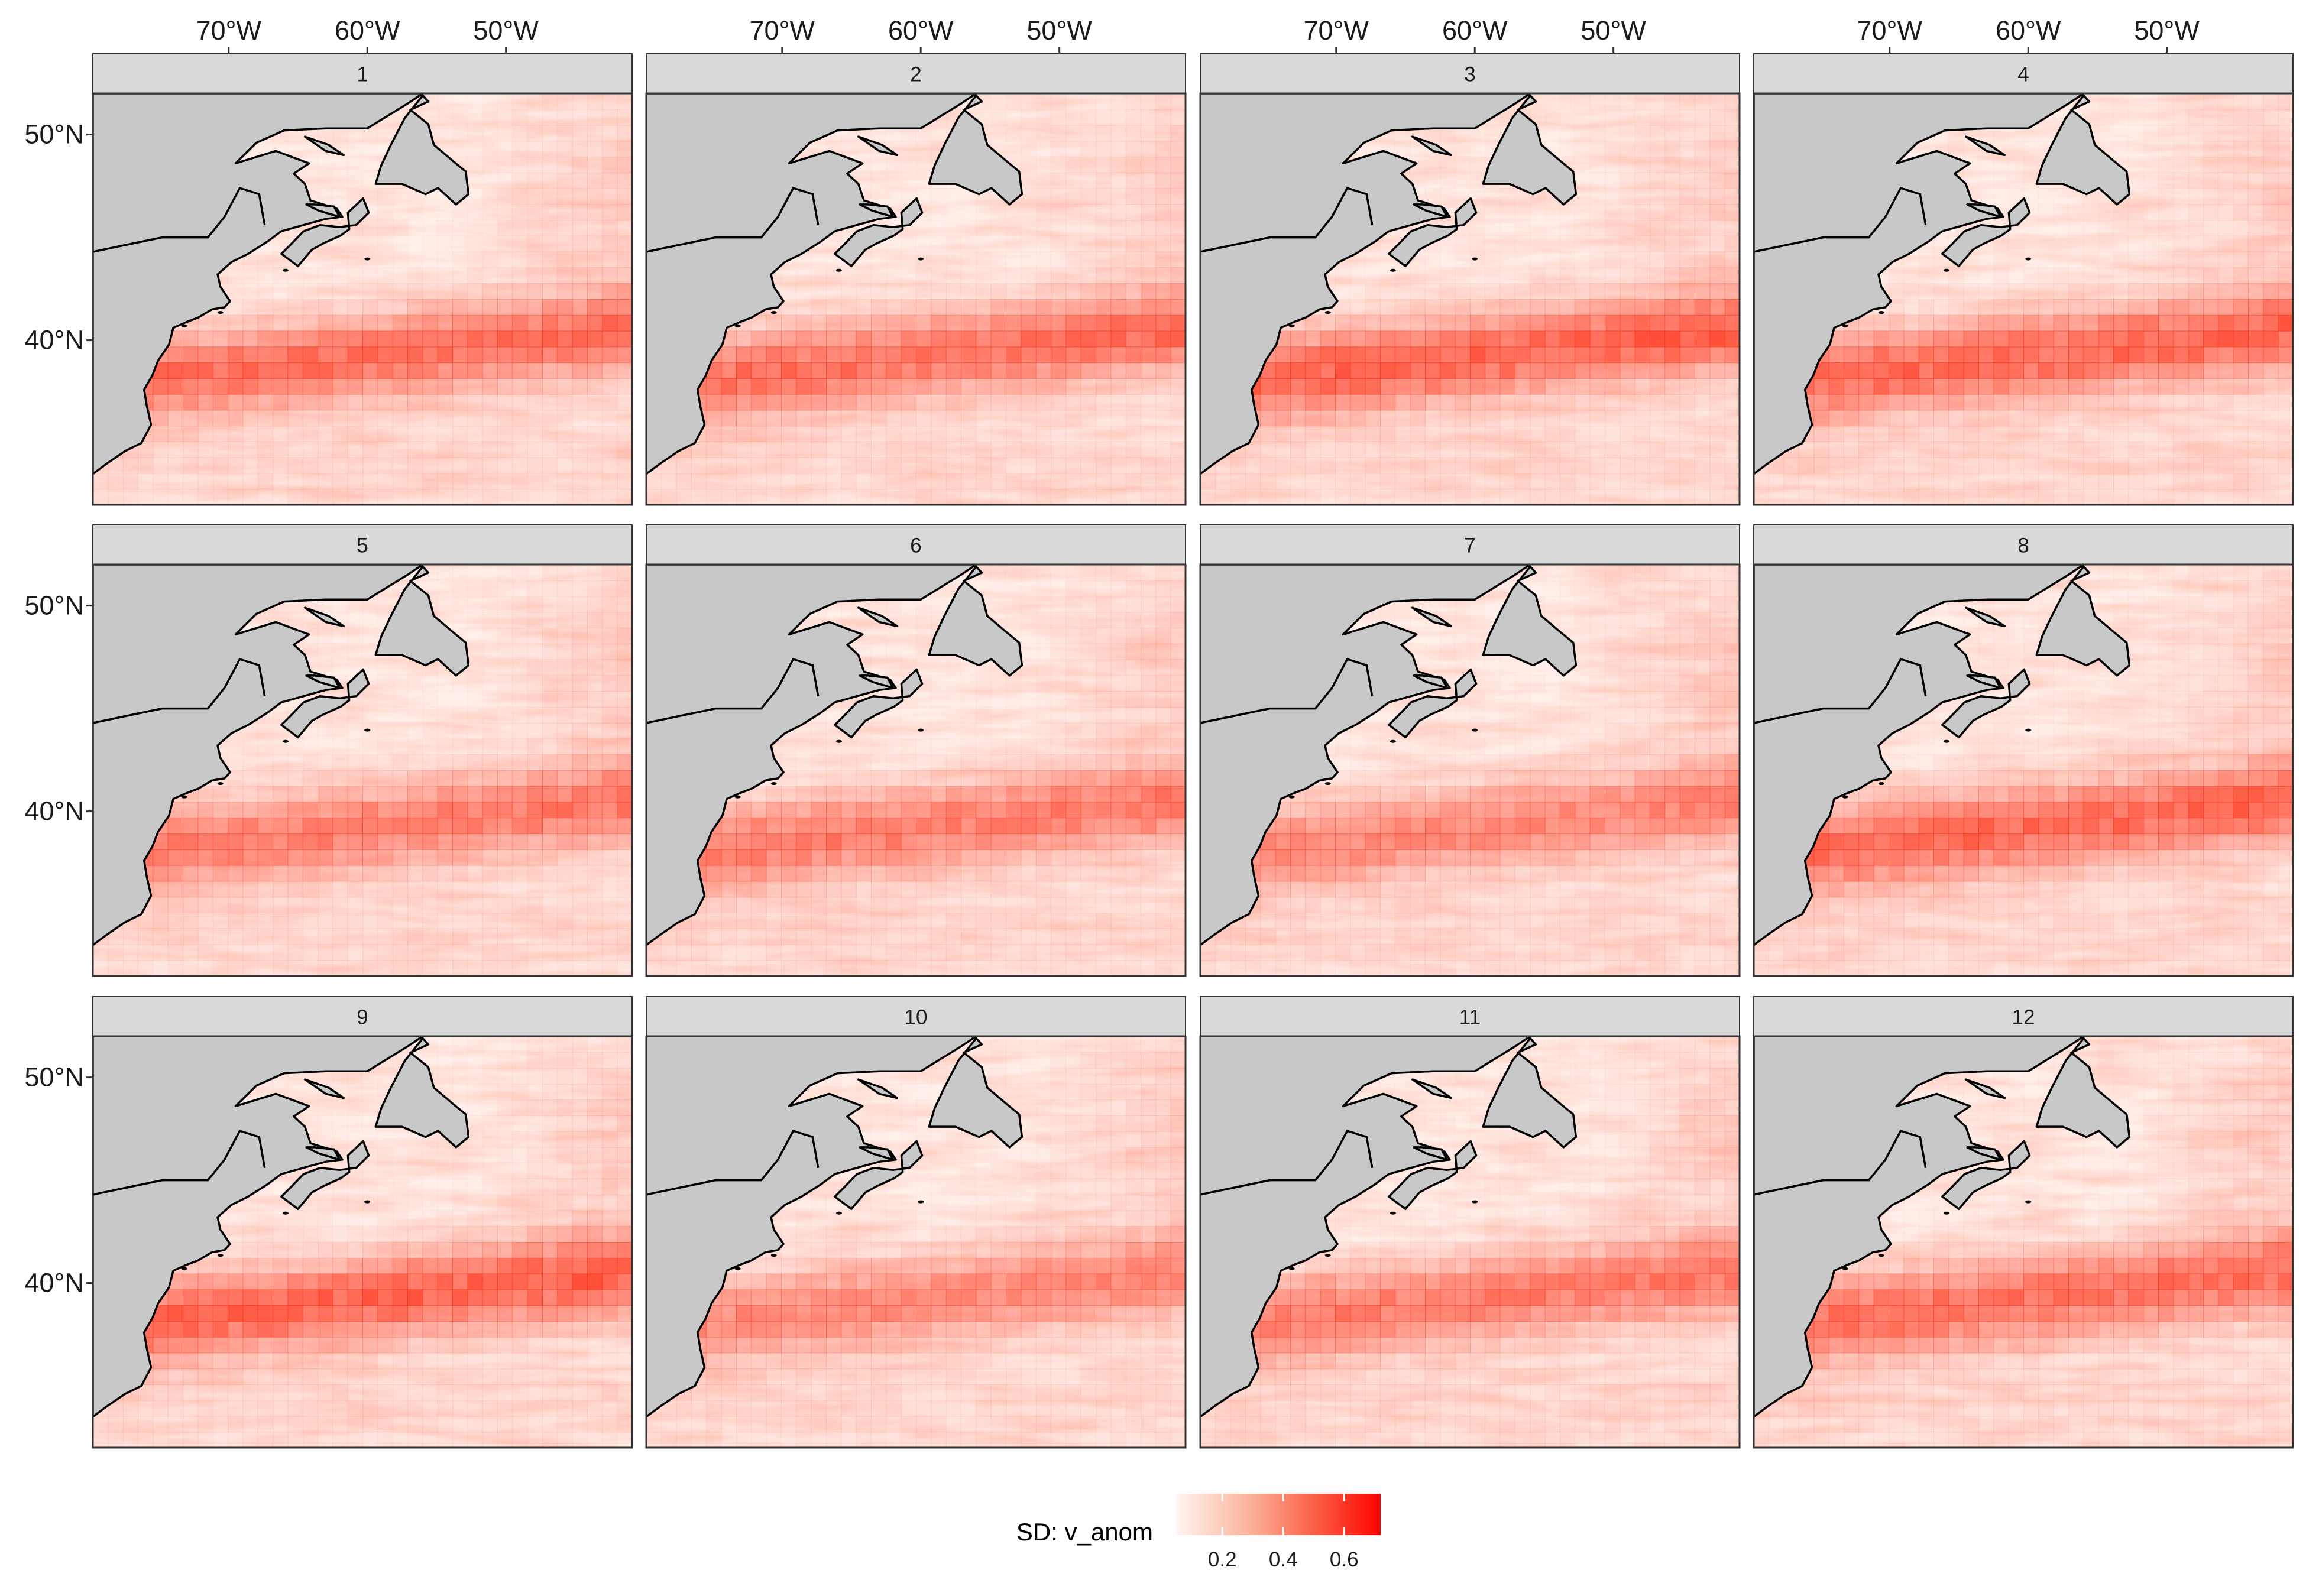 The image size is (2306, 1596). I want to click on map-panel-2: 2, so click(916, 279).